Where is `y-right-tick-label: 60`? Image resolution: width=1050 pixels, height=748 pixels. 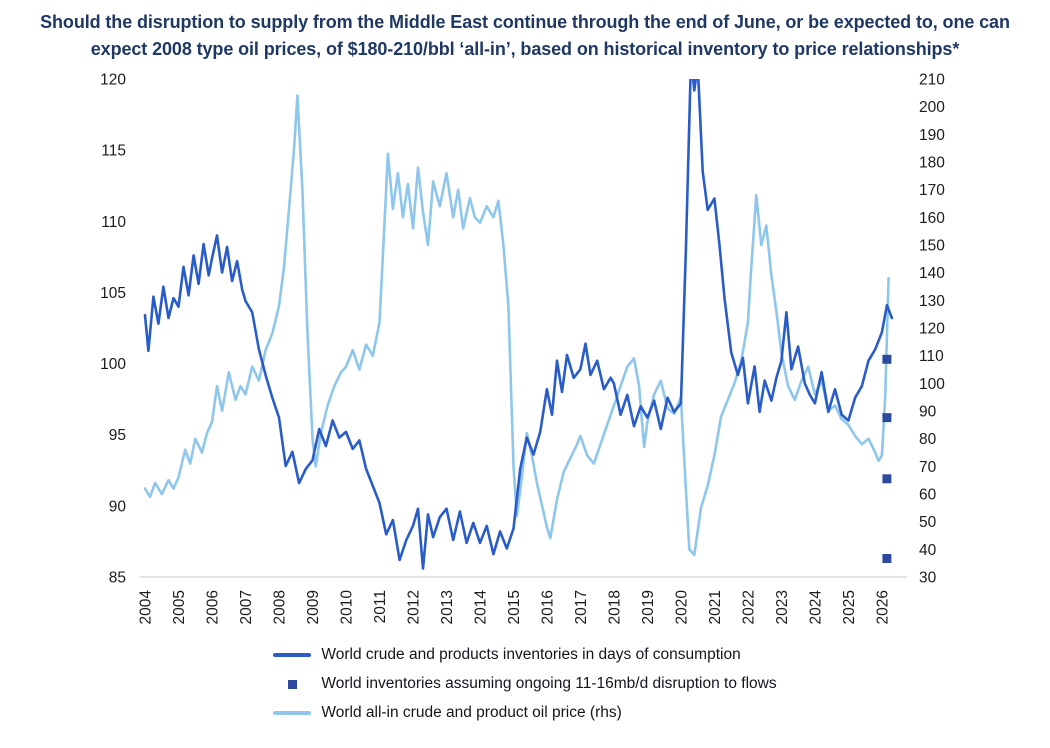 y-right-tick-label: 60 is located at coordinates (928, 495).